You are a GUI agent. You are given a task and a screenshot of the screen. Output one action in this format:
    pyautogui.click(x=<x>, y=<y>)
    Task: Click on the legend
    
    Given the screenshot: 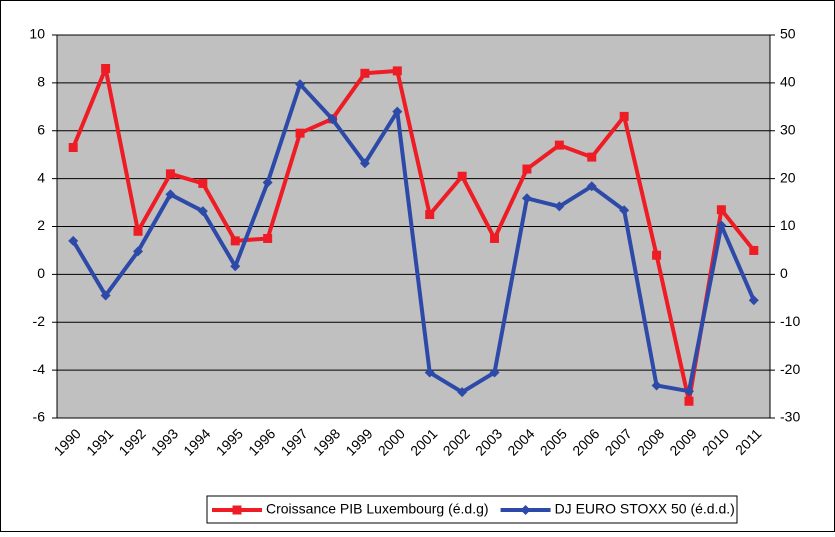 What is the action you would take?
    pyautogui.click(x=472, y=509)
    